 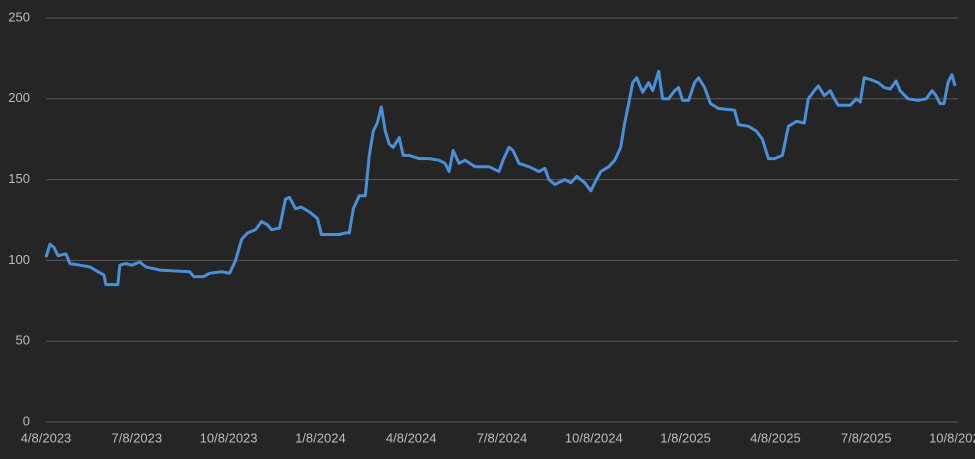 What do you see at coordinates (594, 437) in the screenshot?
I see `x-tick-label: 10/8/2024` at bounding box center [594, 437].